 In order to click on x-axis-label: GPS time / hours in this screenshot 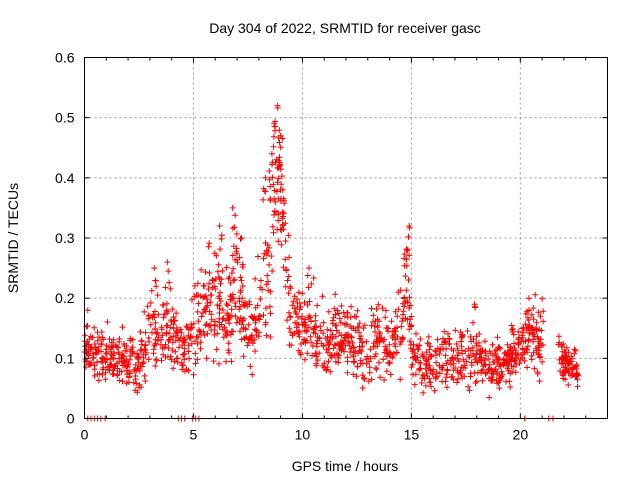, I will do `click(345, 466)`.